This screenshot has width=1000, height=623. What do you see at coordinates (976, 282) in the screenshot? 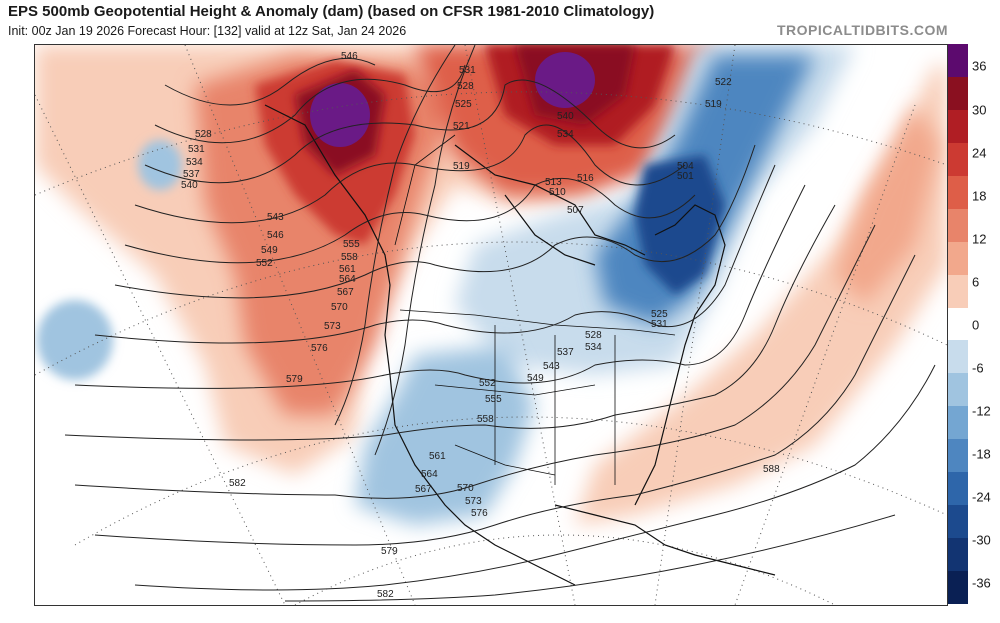
I see `colorbar-tick-label: 6` at bounding box center [976, 282].